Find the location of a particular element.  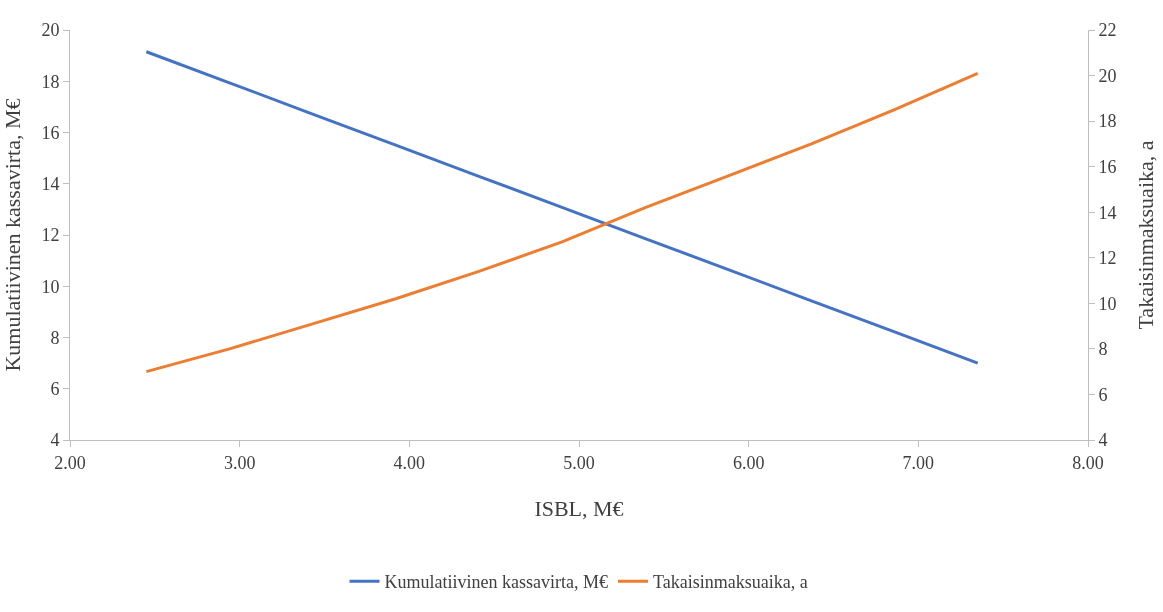

x-axis-title: ISBL, M€ is located at coordinates (579, 508).